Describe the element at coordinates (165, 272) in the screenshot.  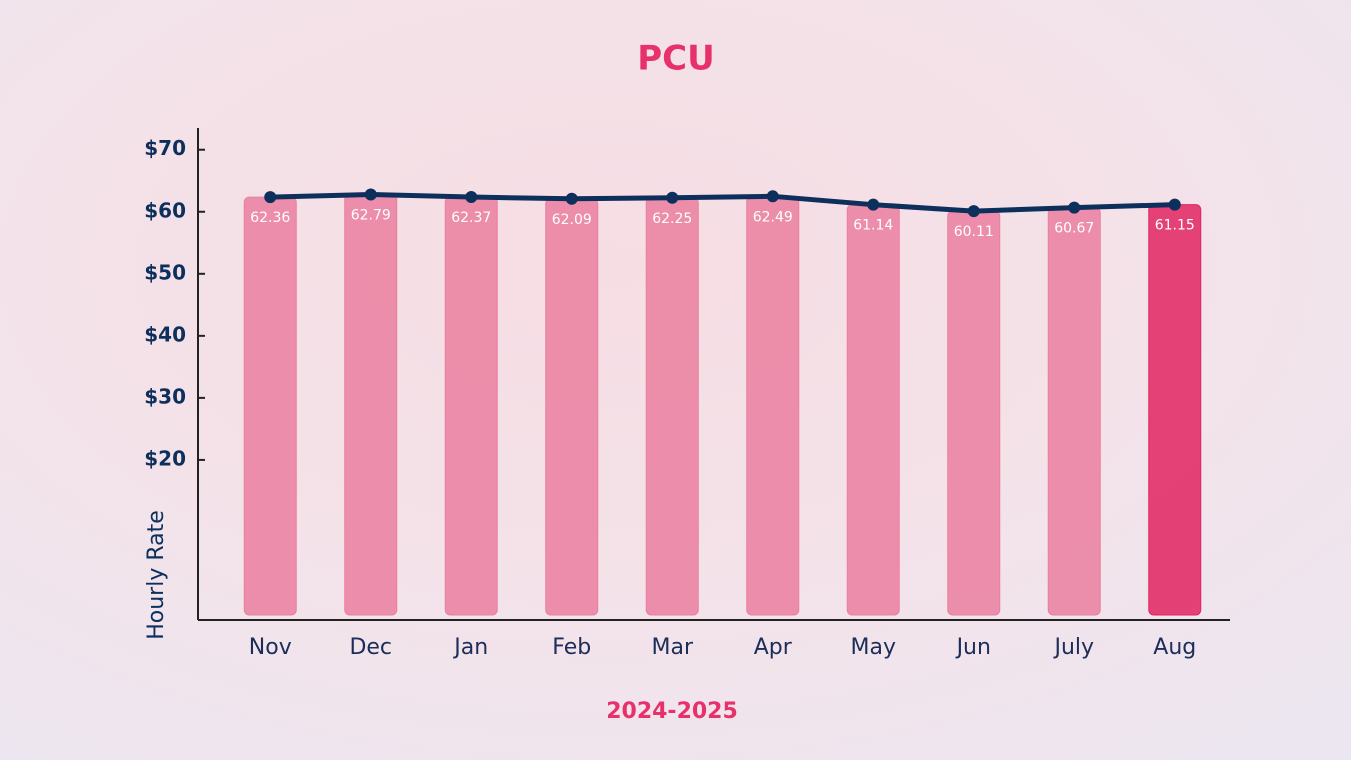
I see `y-tick-label: $50` at that location.